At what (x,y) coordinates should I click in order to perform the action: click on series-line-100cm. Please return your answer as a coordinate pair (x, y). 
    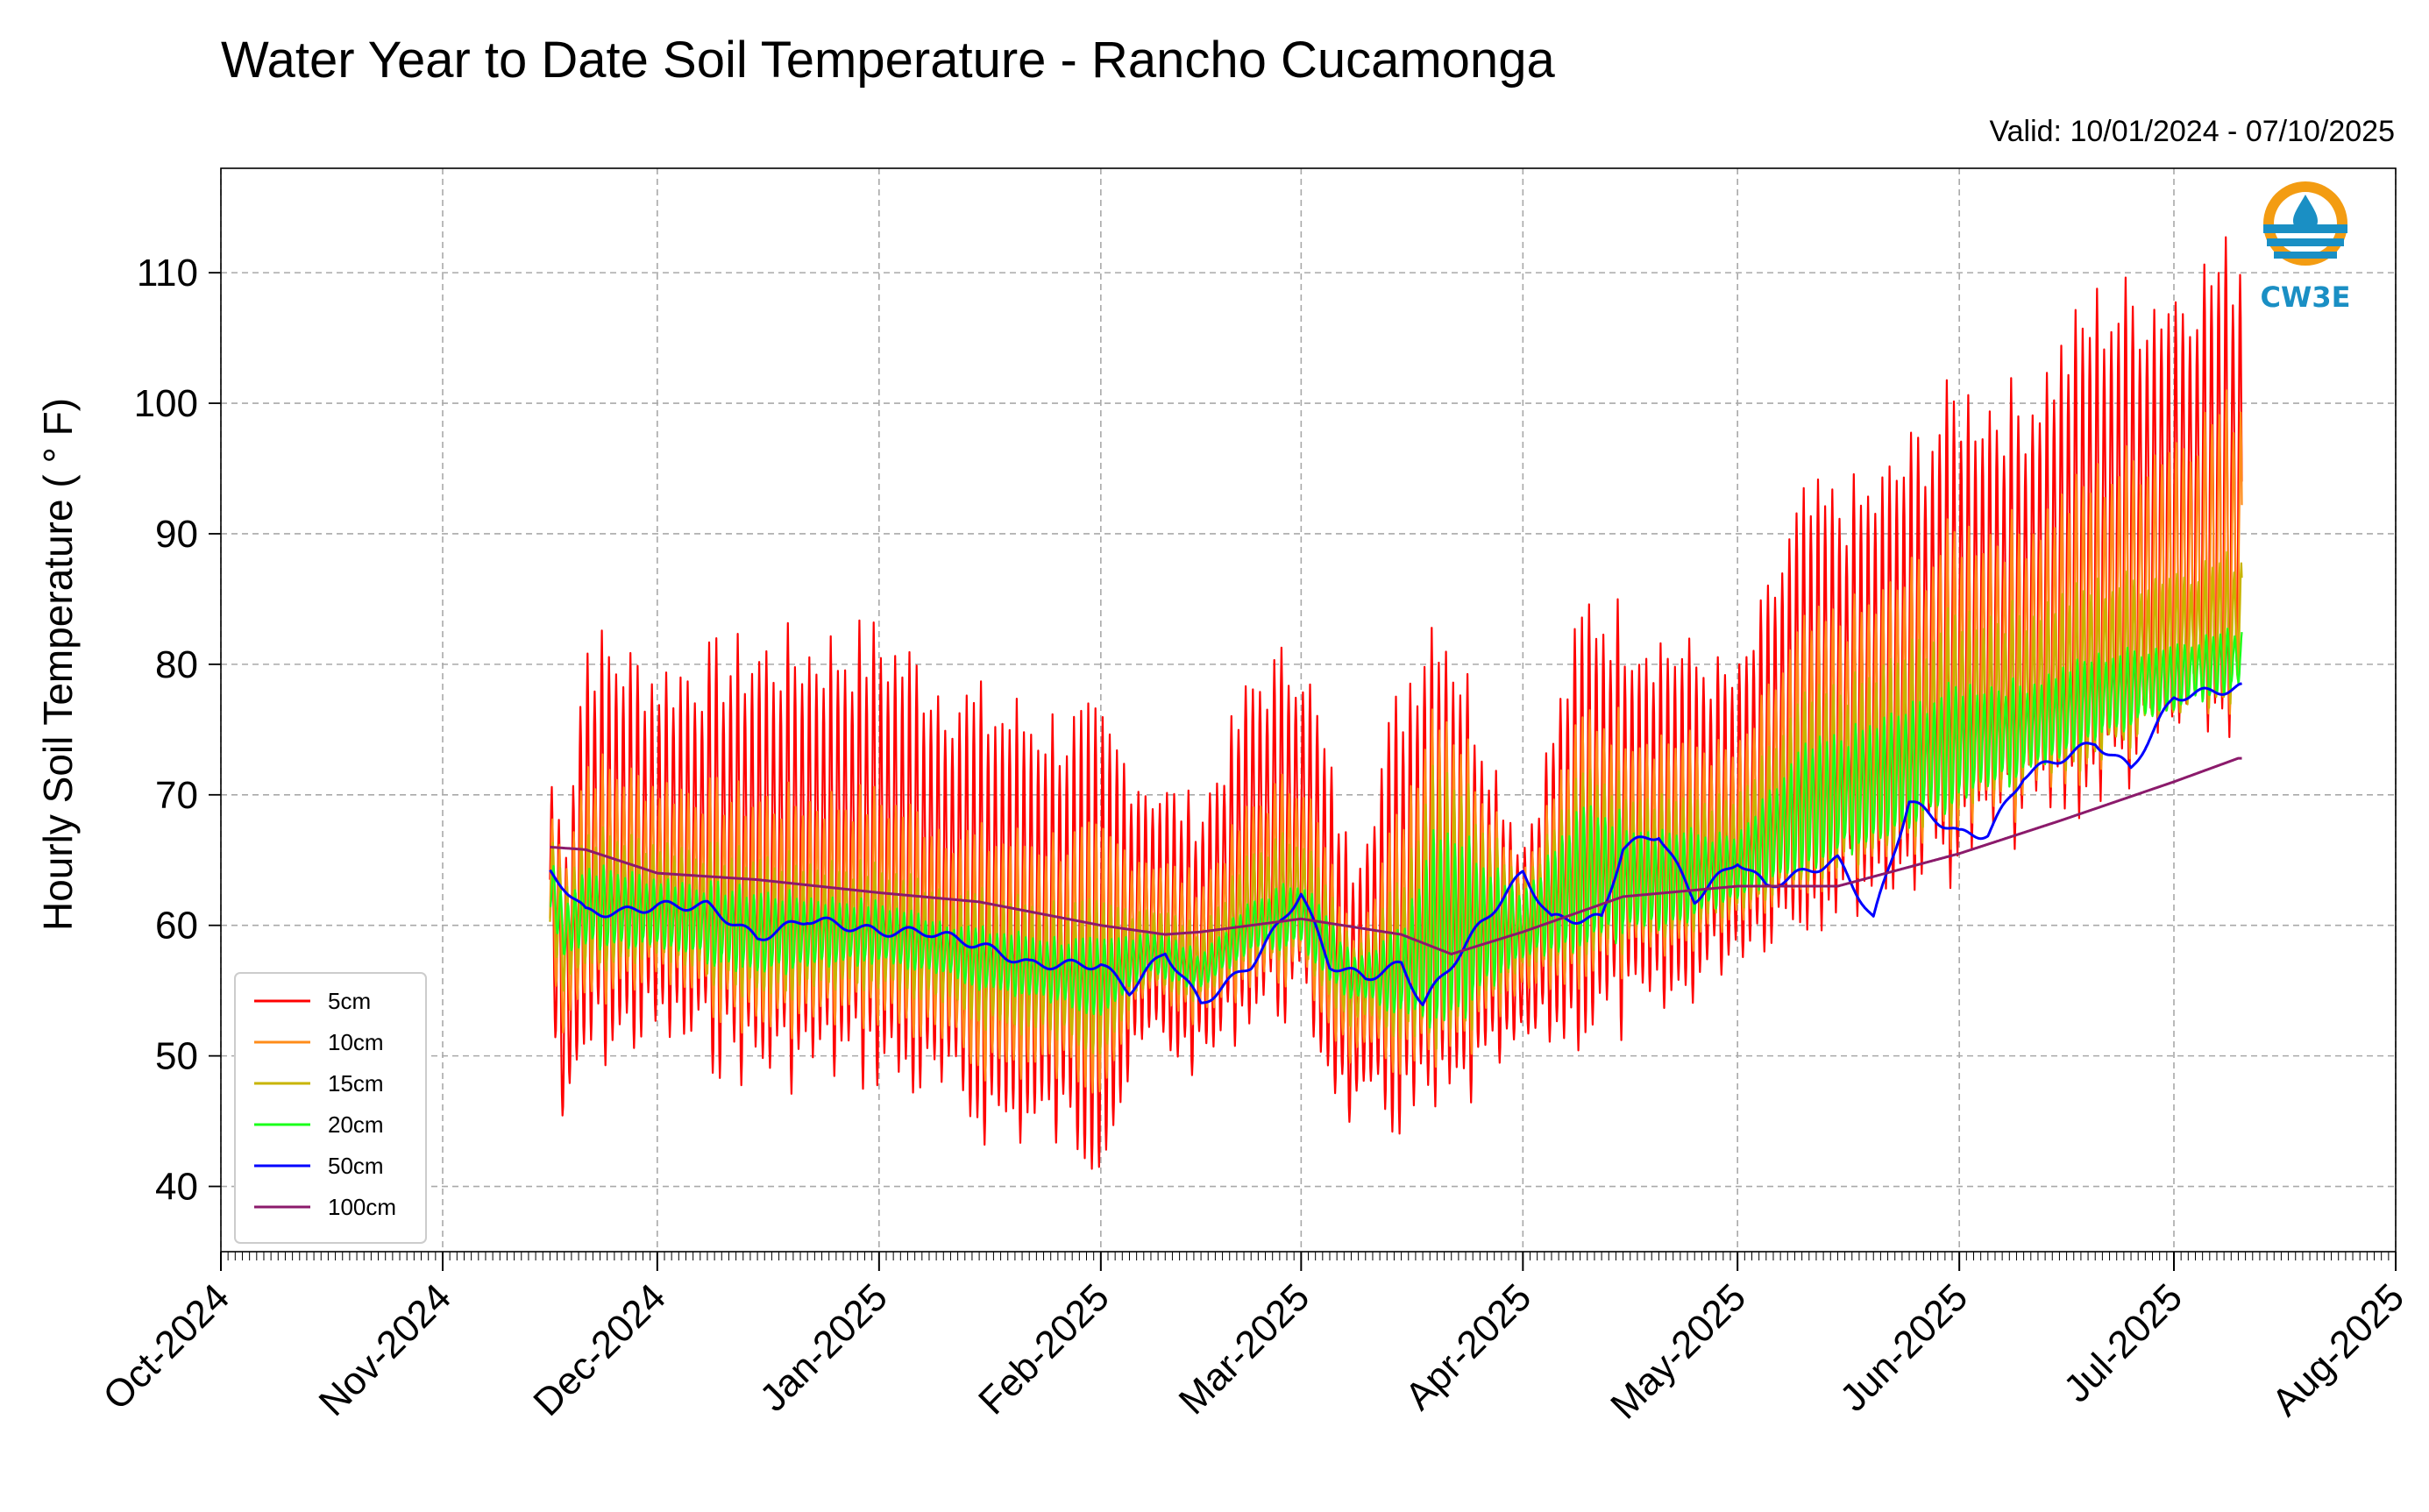
    Looking at the image, I should click on (1396, 855).